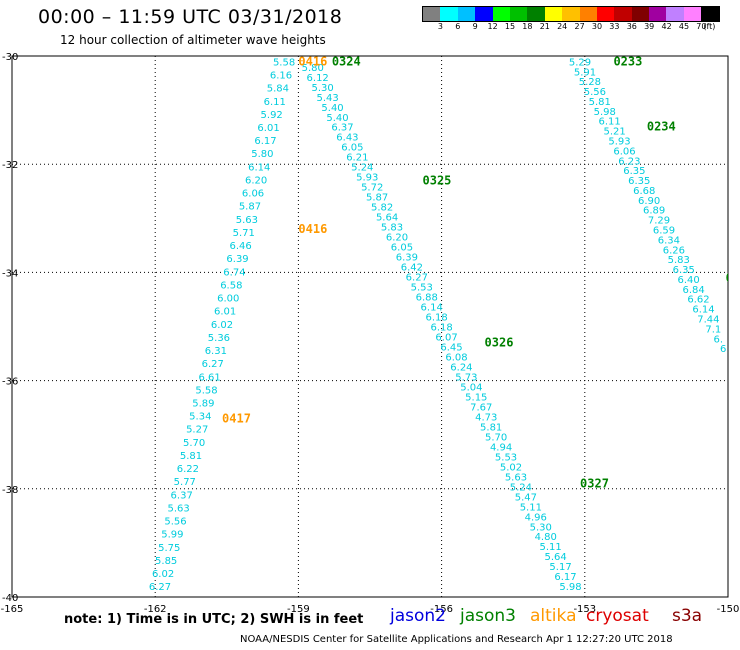 Image resolution: width=740 pixels, height=650 pixels. What do you see at coordinates (241, 246) in the screenshot?
I see `wave-height-value: 6.46` at bounding box center [241, 246].